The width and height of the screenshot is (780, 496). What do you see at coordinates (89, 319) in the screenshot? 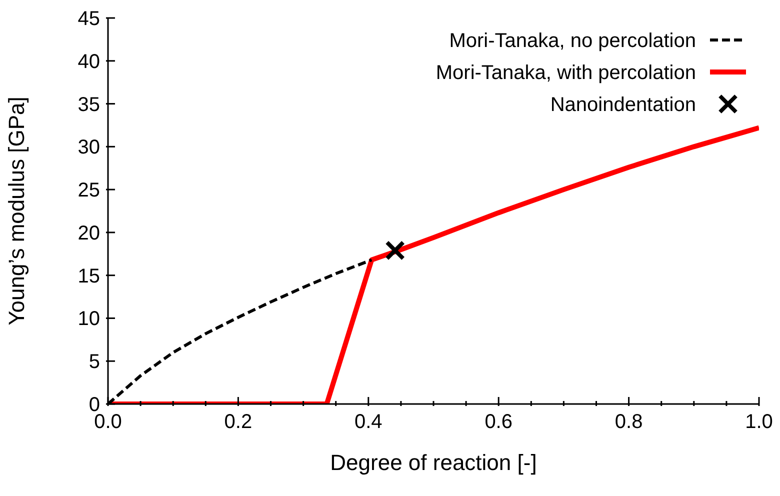
I see `y-tick-label: 10` at bounding box center [89, 319].